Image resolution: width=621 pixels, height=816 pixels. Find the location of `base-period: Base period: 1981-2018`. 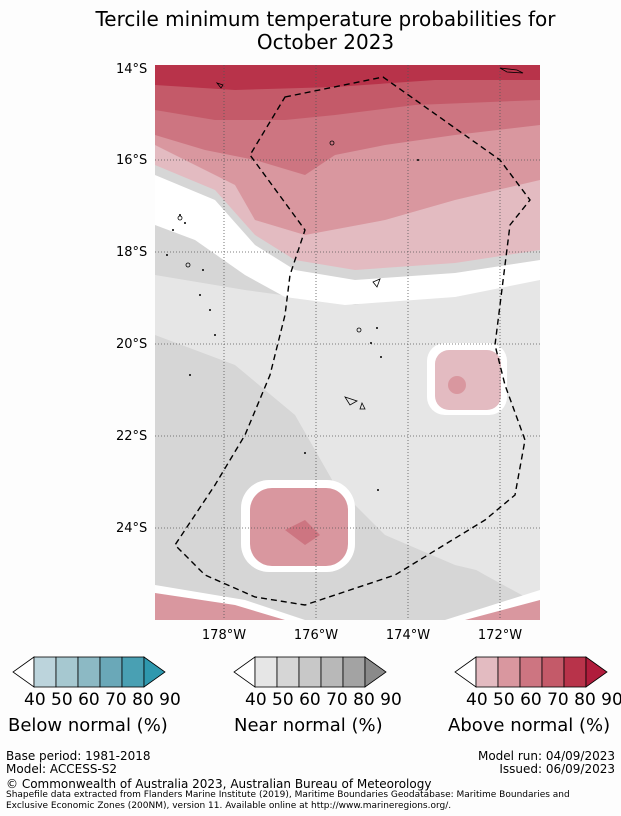

base-period: Base period: 1981-2018 is located at coordinates (78, 756).